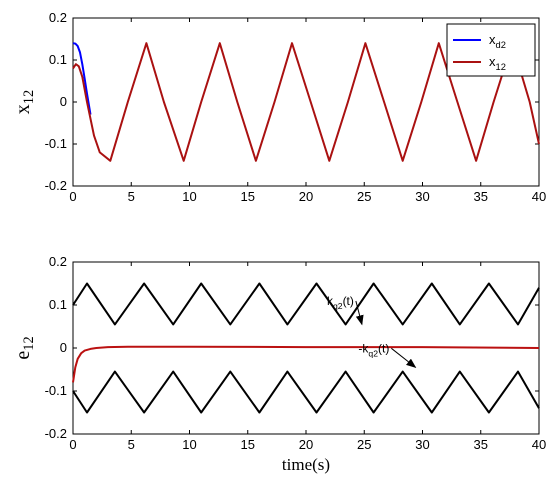 Image resolution: width=550 pixels, height=487 pixels. Describe the element at coordinates (24, 102) in the screenshot. I see `y-axis-label: x12` at that location.